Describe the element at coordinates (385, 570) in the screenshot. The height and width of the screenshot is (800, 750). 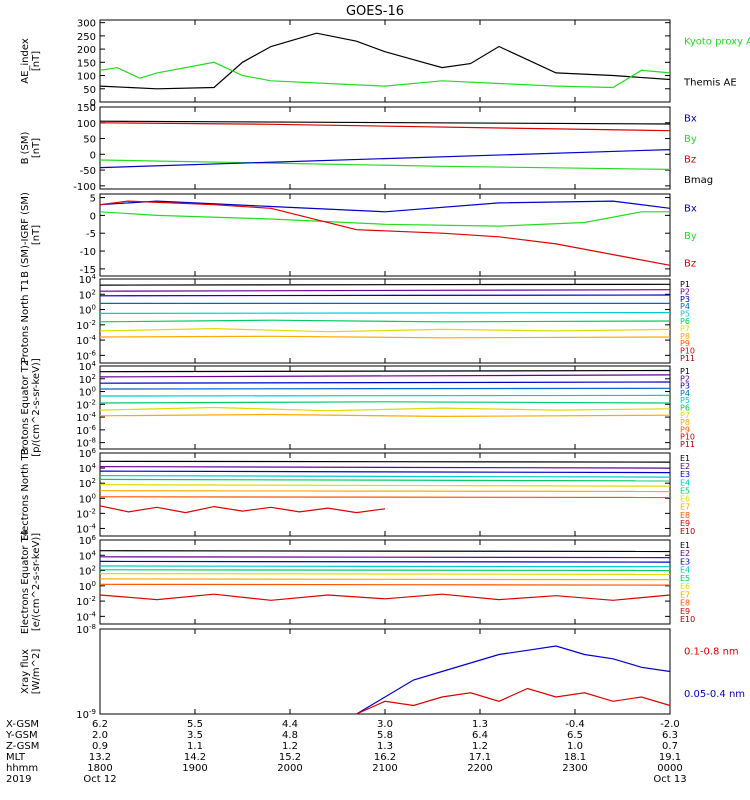
I see `panel-6-series-e5` at that location.